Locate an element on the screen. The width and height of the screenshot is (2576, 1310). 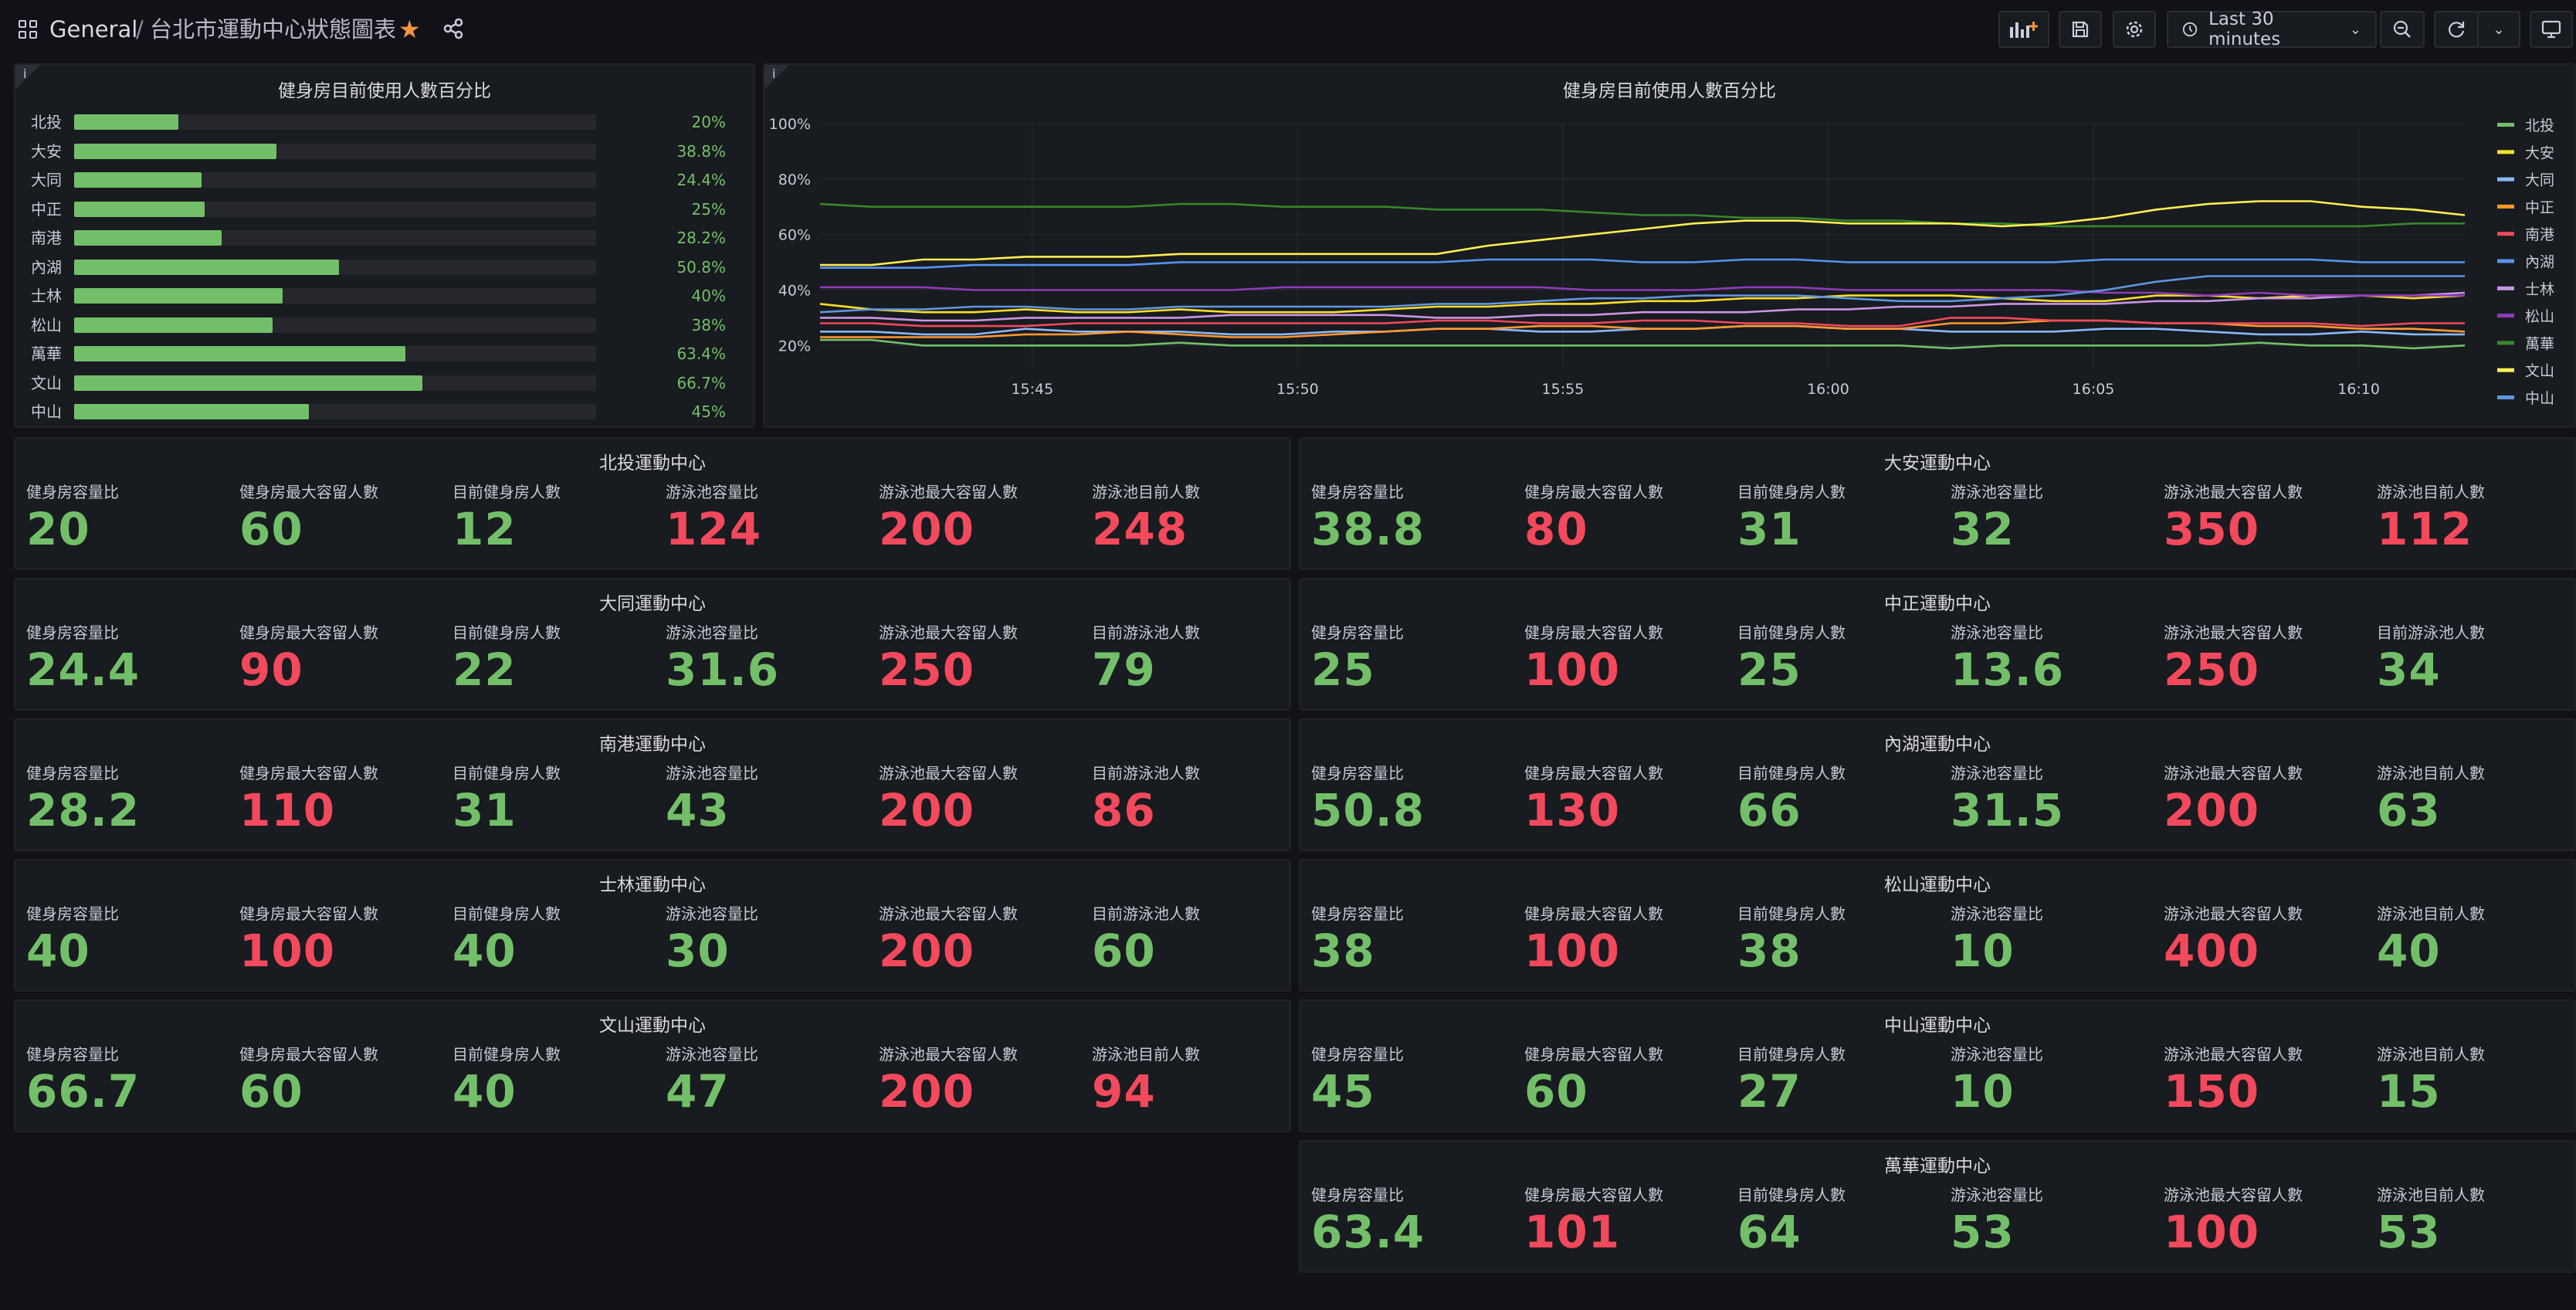
stat-panel-title: 萬華運動中心 is located at coordinates (1937, 1166).